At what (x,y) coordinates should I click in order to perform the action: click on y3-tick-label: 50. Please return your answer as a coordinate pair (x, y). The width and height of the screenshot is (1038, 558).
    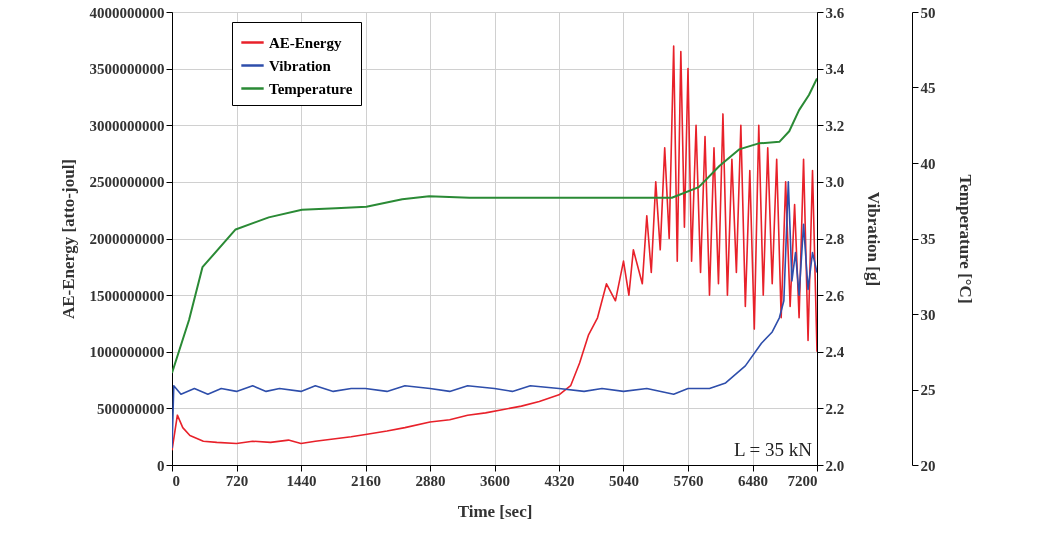
    Looking at the image, I should click on (928, 12).